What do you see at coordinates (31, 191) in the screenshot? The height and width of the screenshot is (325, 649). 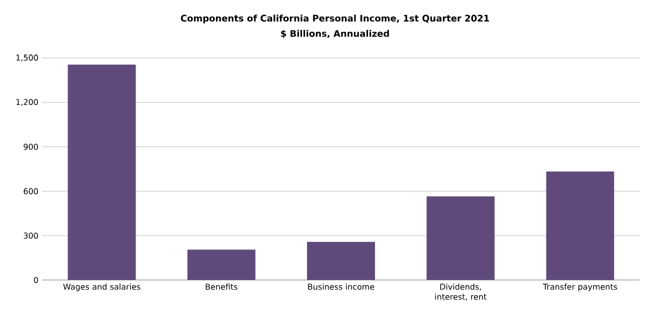 I see `y-tick-label: 600` at bounding box center [31, 191].